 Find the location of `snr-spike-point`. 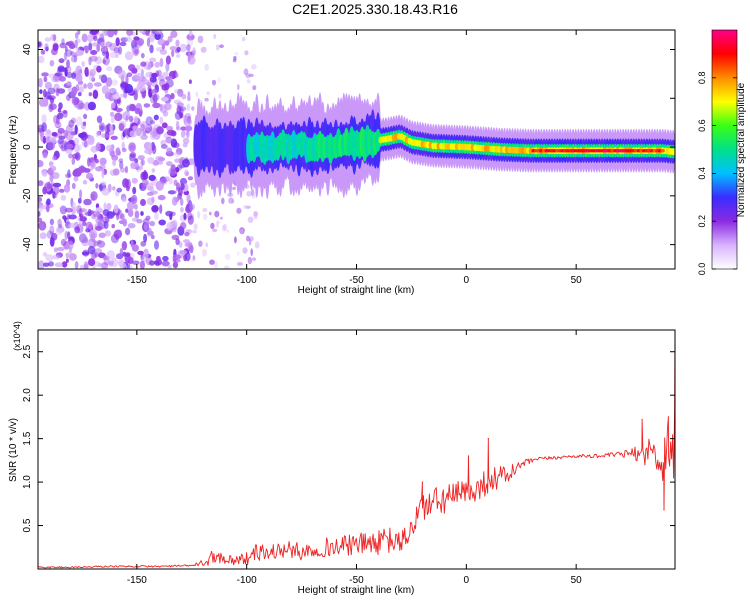

snr-spike-point is located at coordinates (668, 417).